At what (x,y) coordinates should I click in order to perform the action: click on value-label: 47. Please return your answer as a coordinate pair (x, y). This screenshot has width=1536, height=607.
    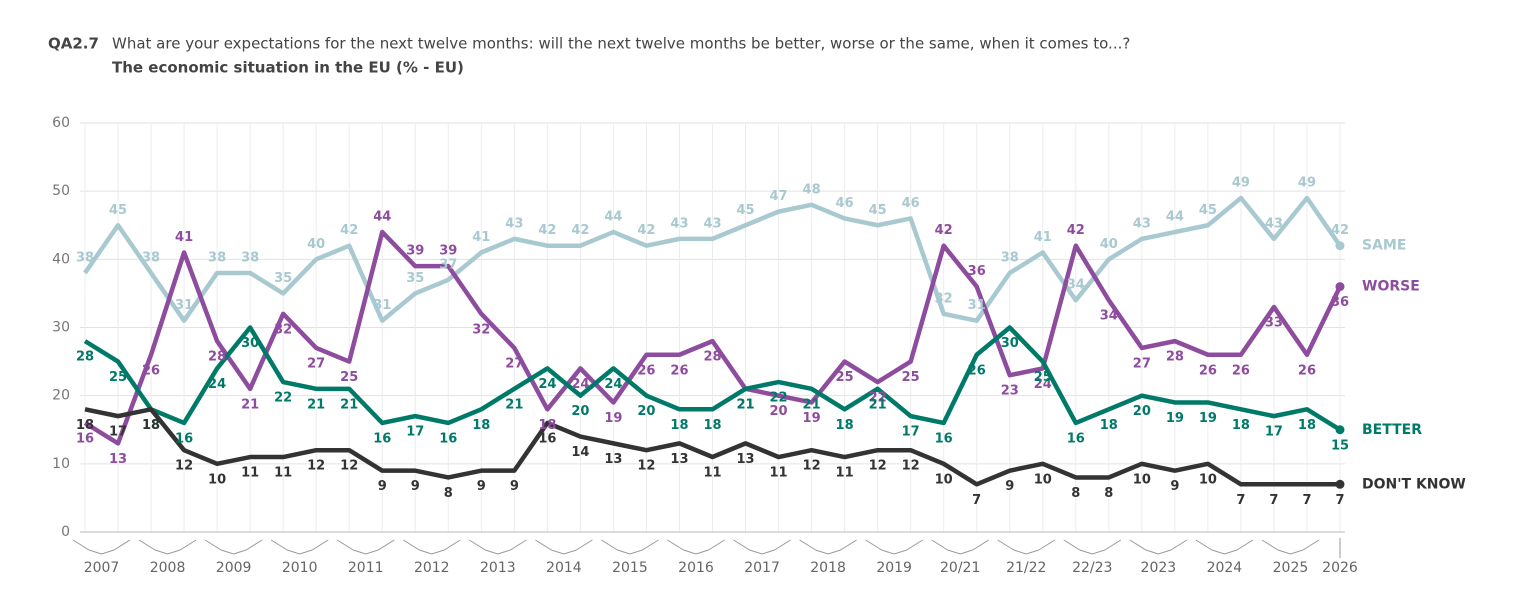
    Looking at the image, I should click on (779, 196).